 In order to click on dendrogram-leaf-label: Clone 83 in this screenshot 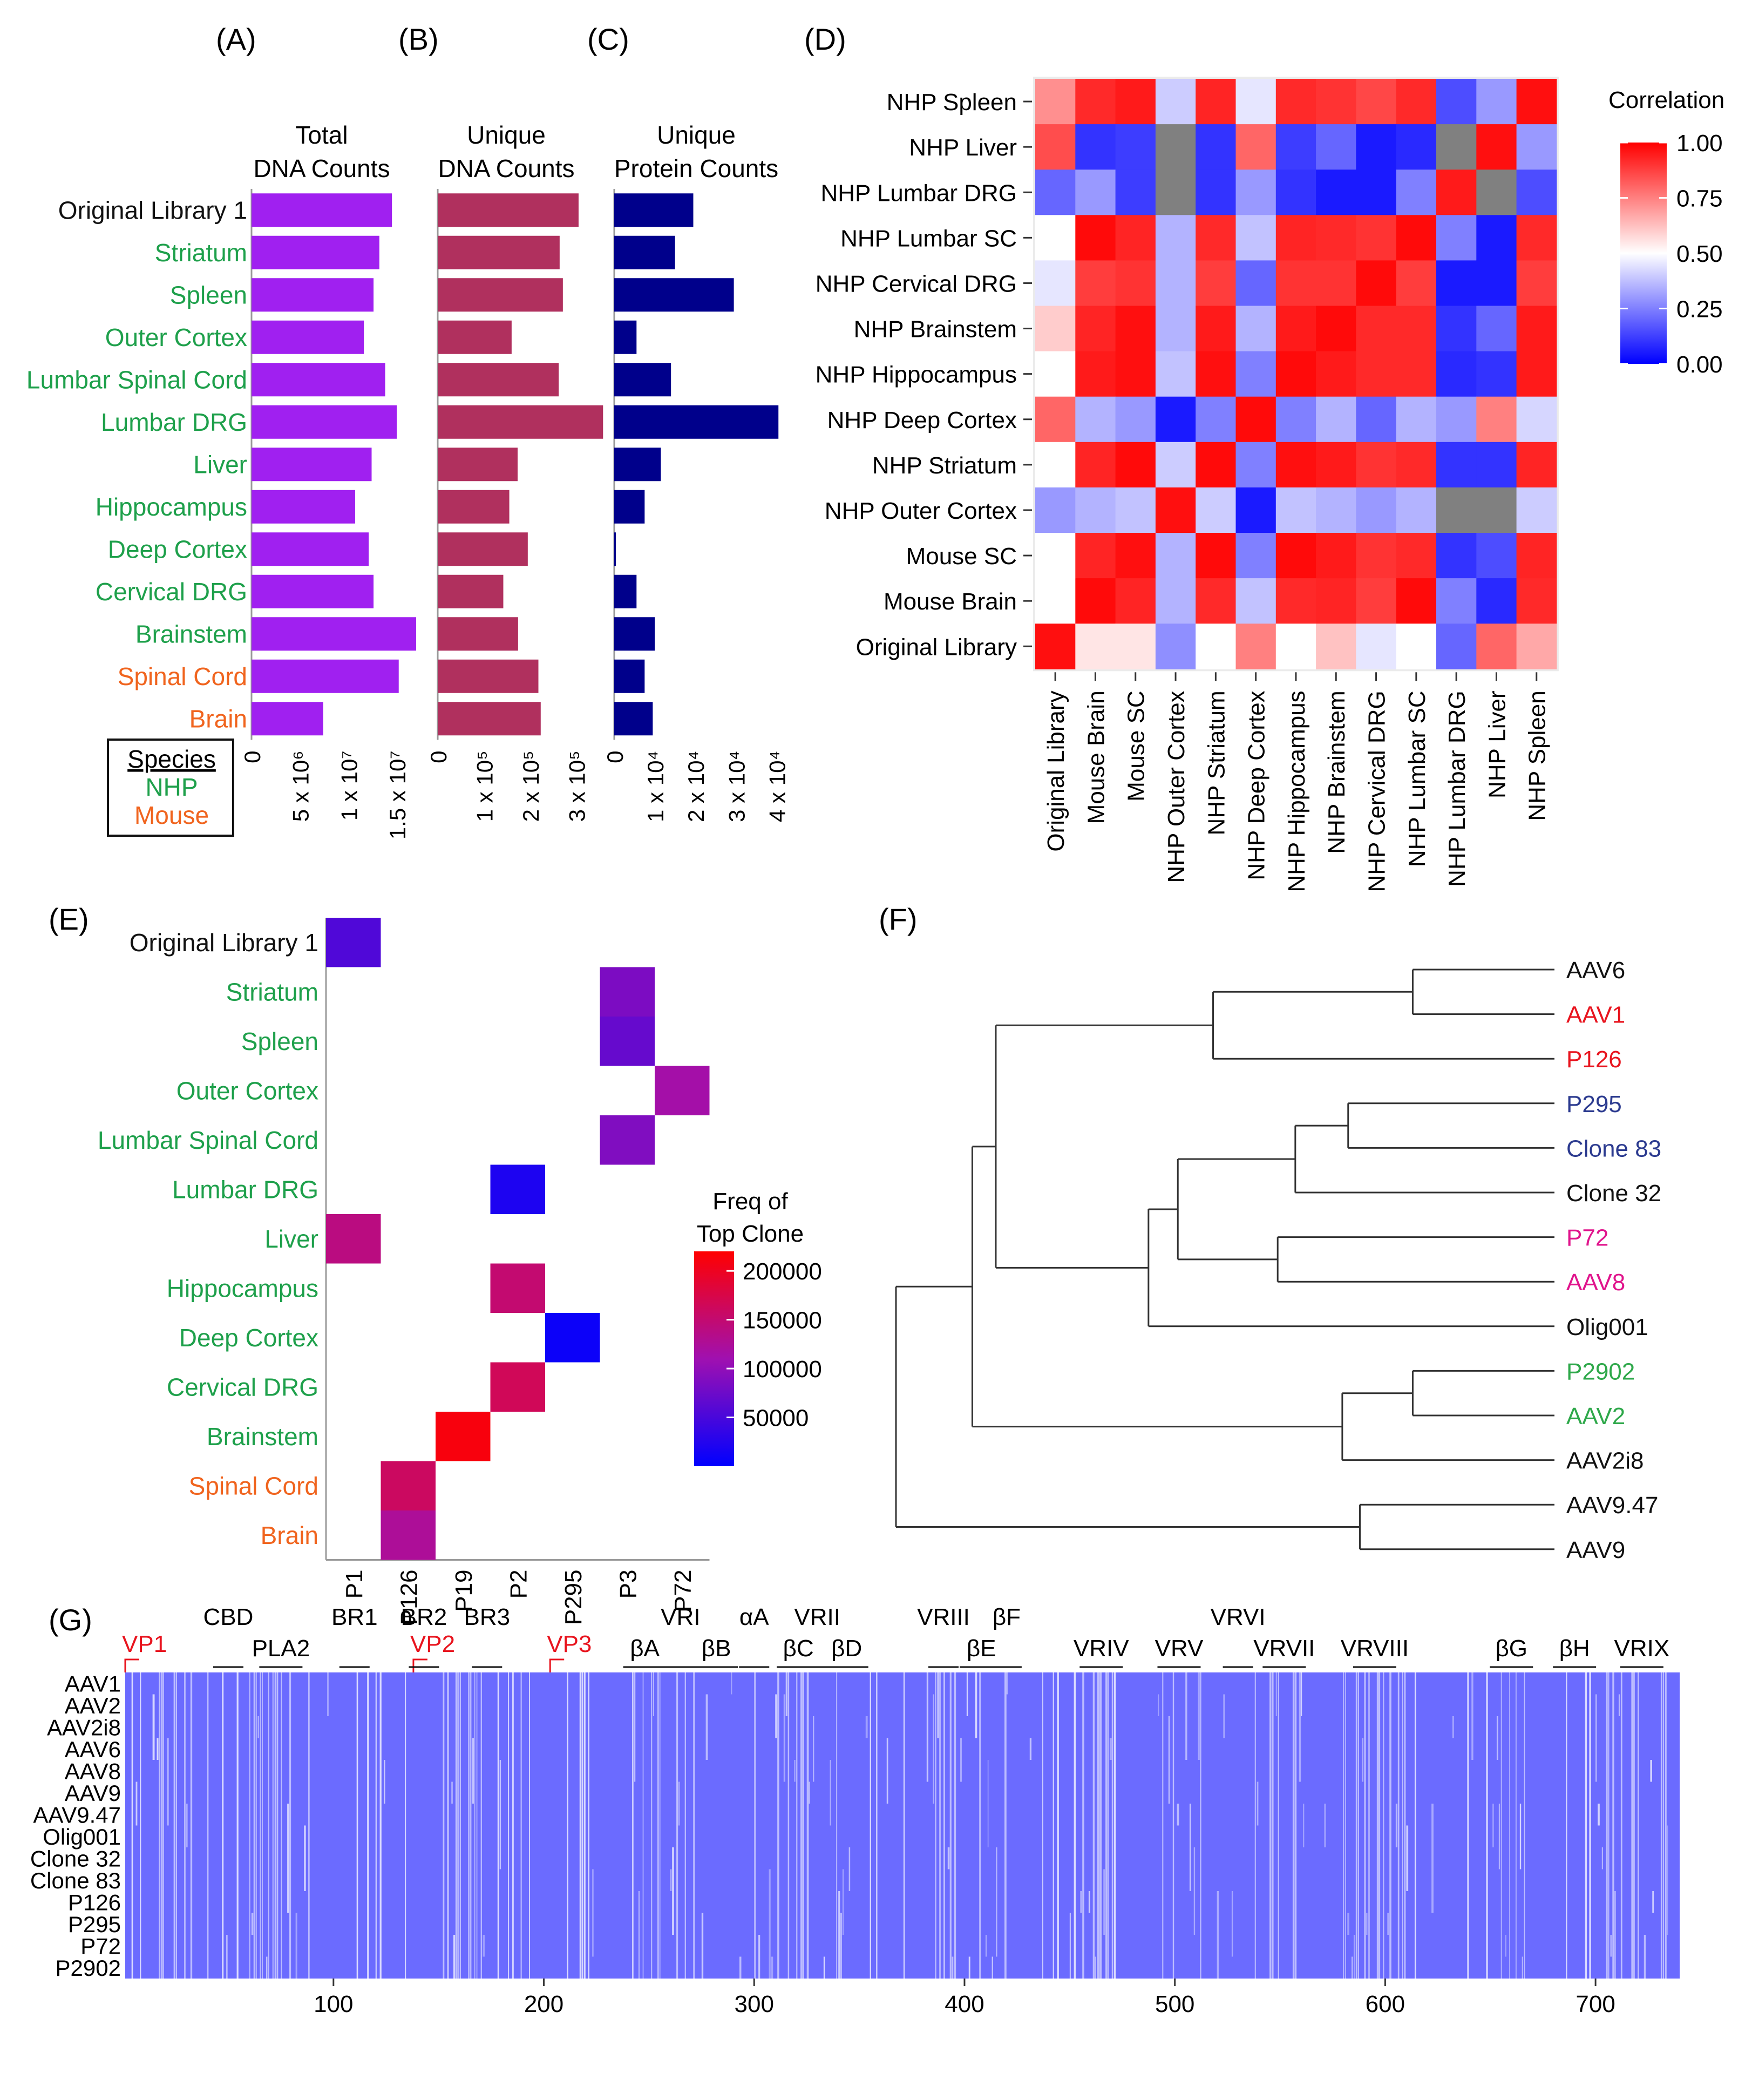, I will do `click(1613, 1148)`.